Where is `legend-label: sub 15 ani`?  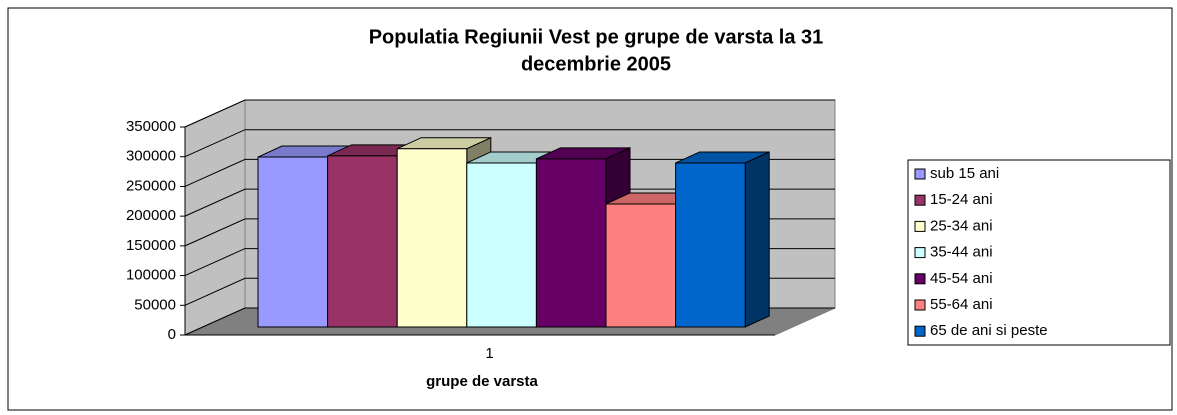 legend-label: sub 15 ani is located at coordinates (964, 173).